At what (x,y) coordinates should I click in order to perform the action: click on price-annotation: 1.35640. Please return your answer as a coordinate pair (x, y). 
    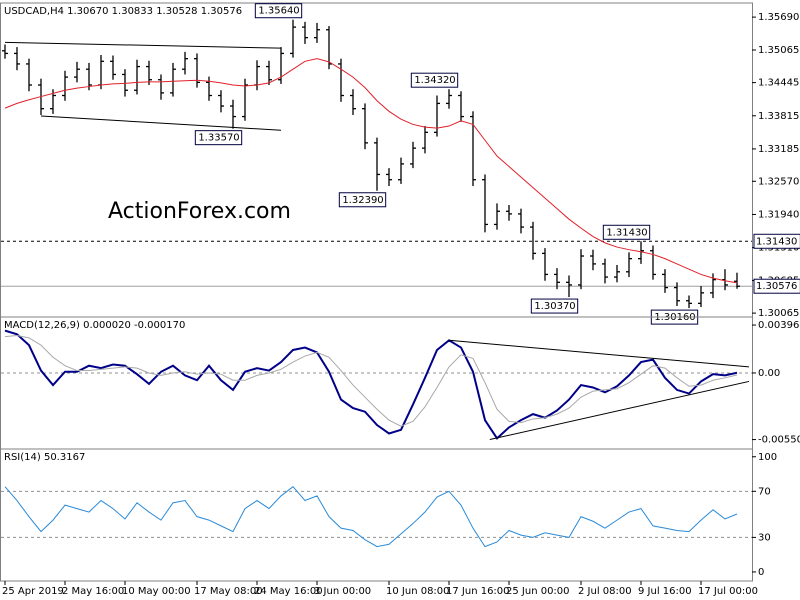
    Looking at the image, I should click on (278, 11).